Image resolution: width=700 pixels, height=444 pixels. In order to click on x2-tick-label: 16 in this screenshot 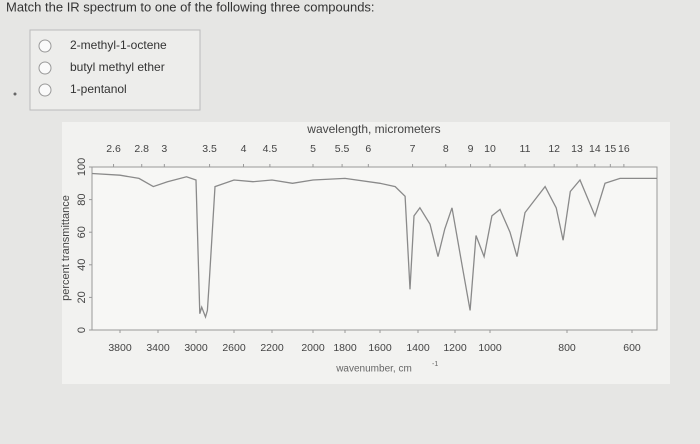, I will do `click(624, 149)`.